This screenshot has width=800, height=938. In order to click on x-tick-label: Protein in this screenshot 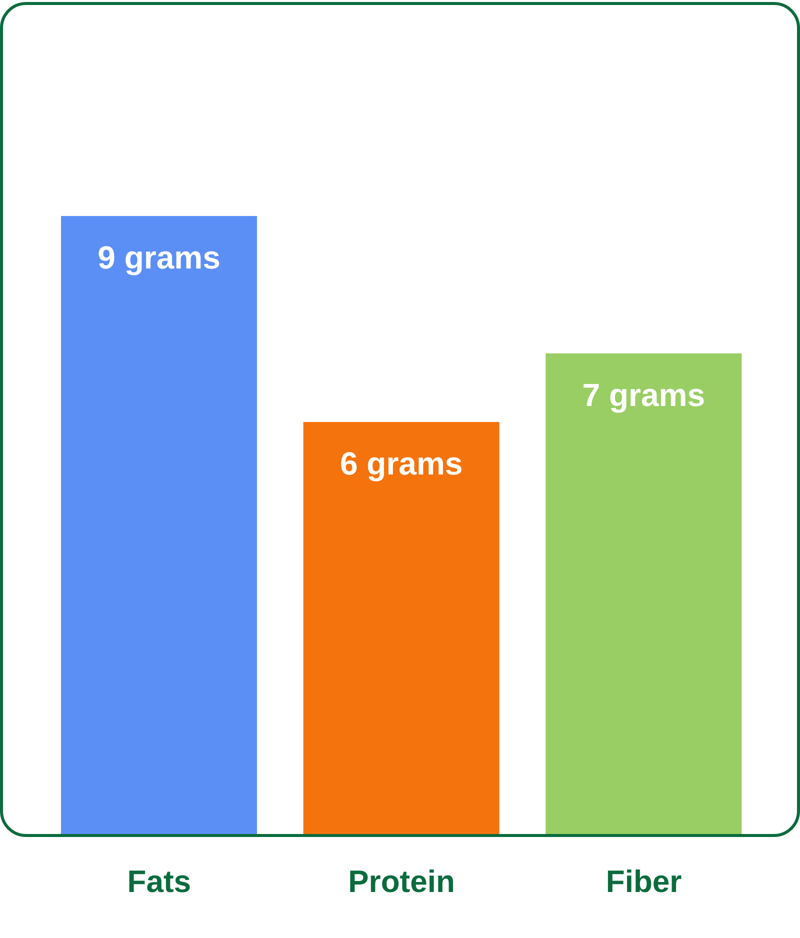, I will do `click(401, 882)`.